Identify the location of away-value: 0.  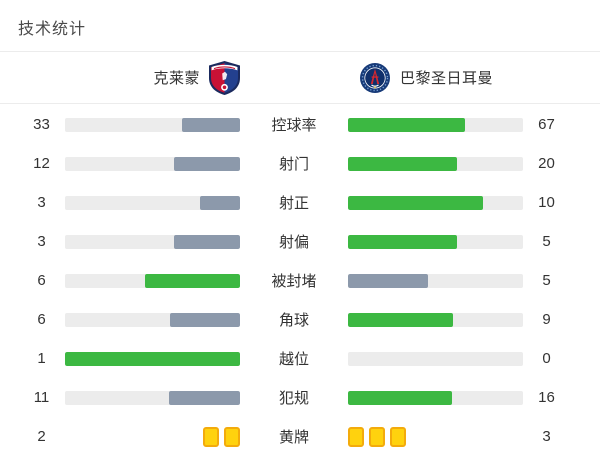
(546, 358).